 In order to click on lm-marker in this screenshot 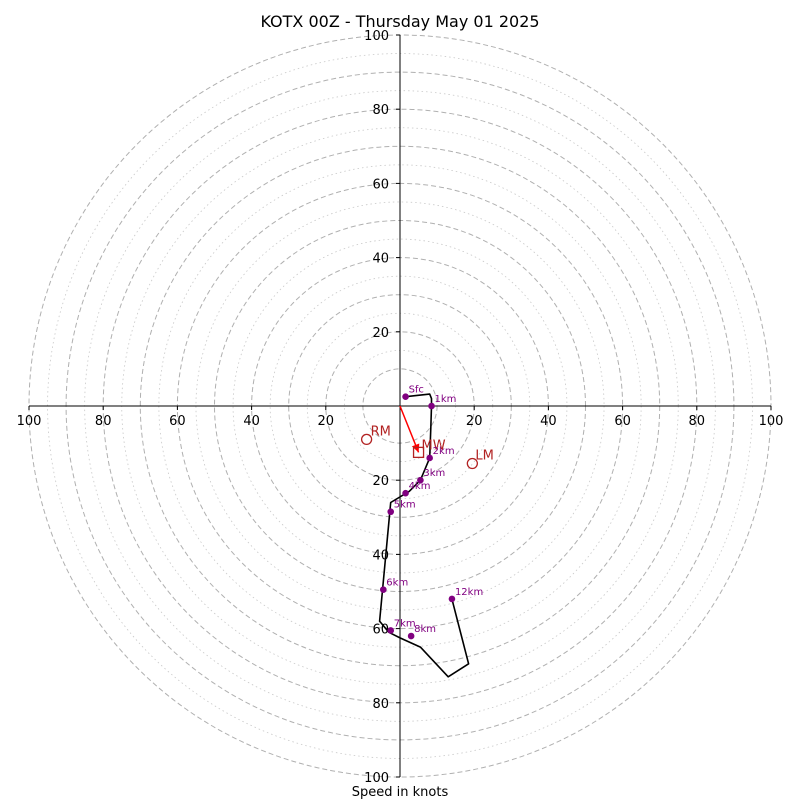, I will do `click(472, 463)`.